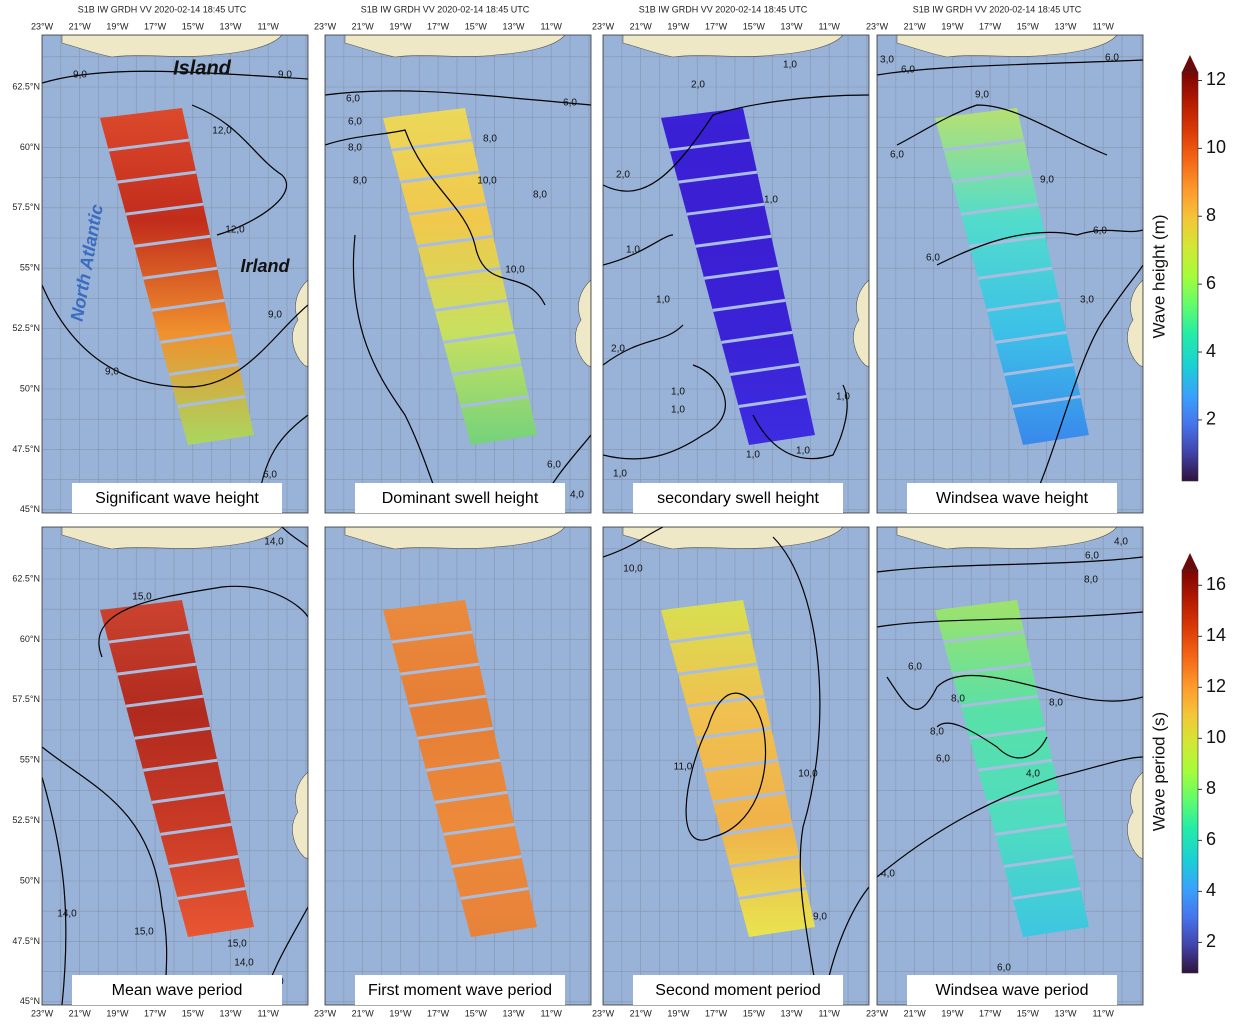  What do you see at coordinates (1190, 63) in the screenshot?
I see `colorbar-extend` at bounding box center [1190, 63].